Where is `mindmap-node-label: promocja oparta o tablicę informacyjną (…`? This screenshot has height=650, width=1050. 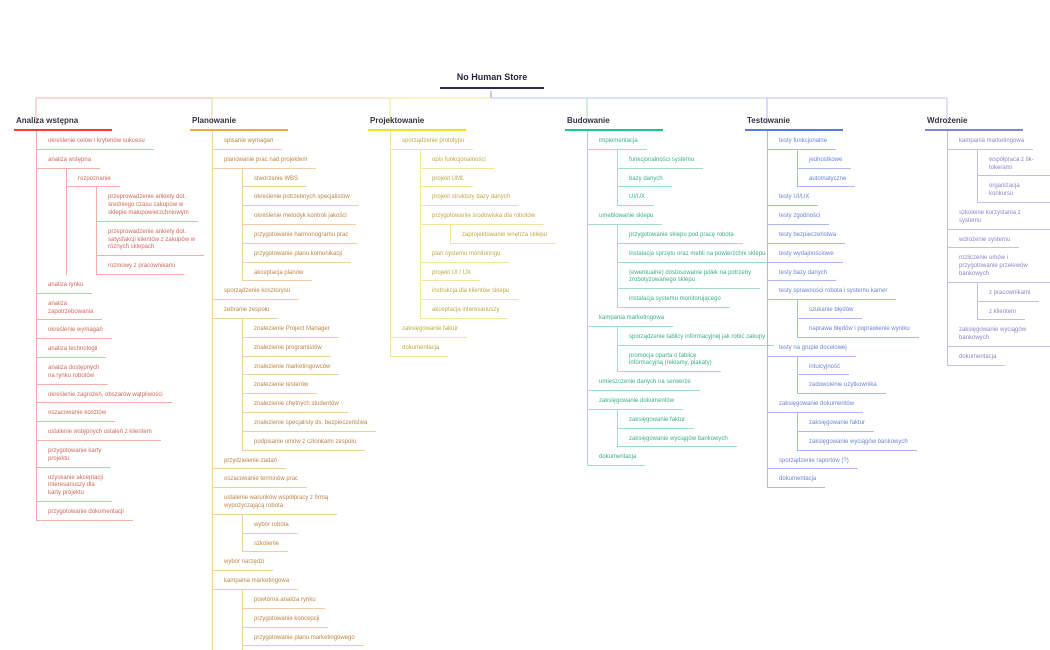 mindmap-node-label: promocja oparta o tablicę informacyjną (… is located at coordinates (669, 362).